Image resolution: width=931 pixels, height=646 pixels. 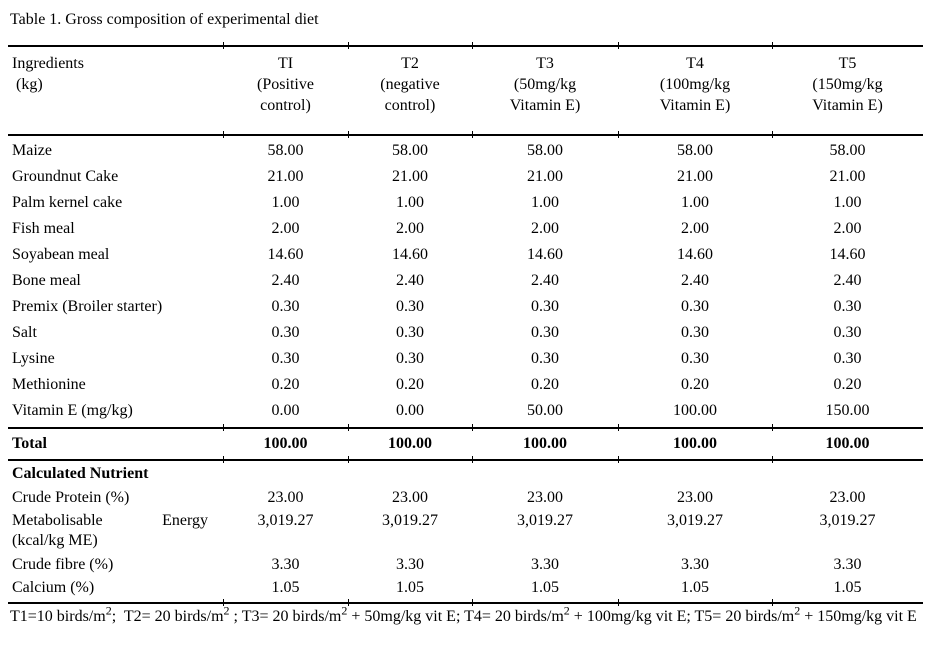 What do you see at coordinates (80, 473) in the screenshot?
I see `section-heading-calculated-nutrient: Calculated Nutrient` at bounding box center [80, 473].